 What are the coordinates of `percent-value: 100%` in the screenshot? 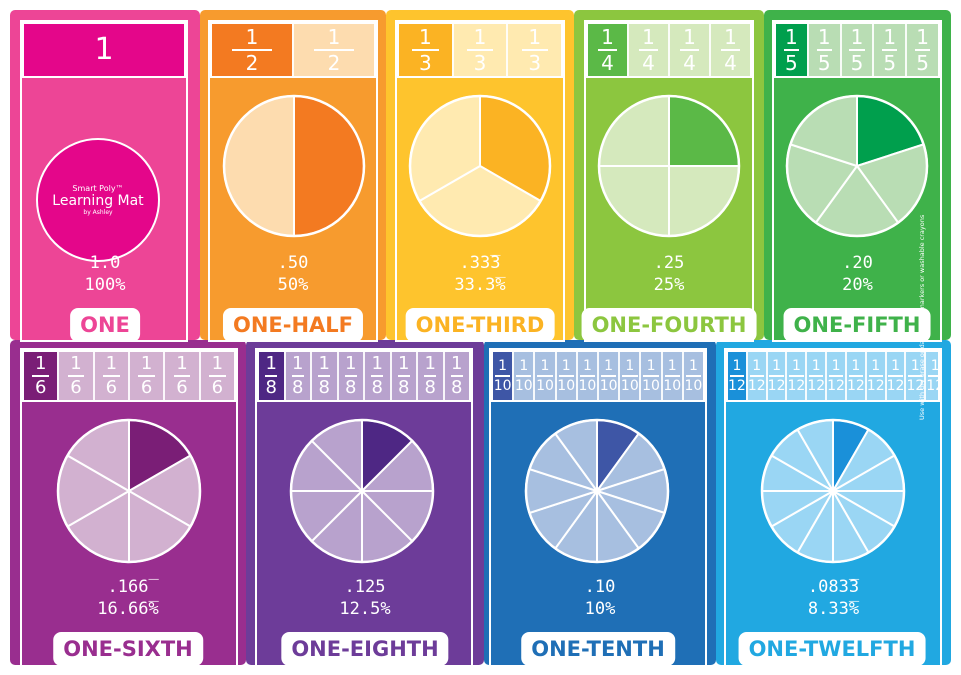 It's located at (105, 285).